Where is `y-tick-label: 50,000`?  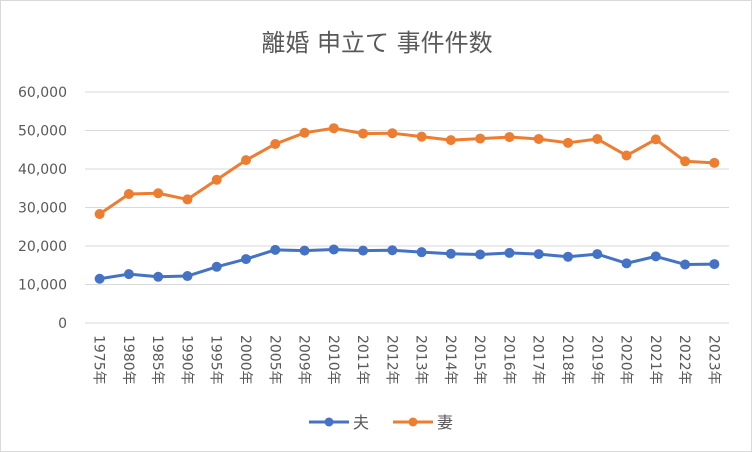 y-tick-label: 50,000 is located at coordinates (42, 132).